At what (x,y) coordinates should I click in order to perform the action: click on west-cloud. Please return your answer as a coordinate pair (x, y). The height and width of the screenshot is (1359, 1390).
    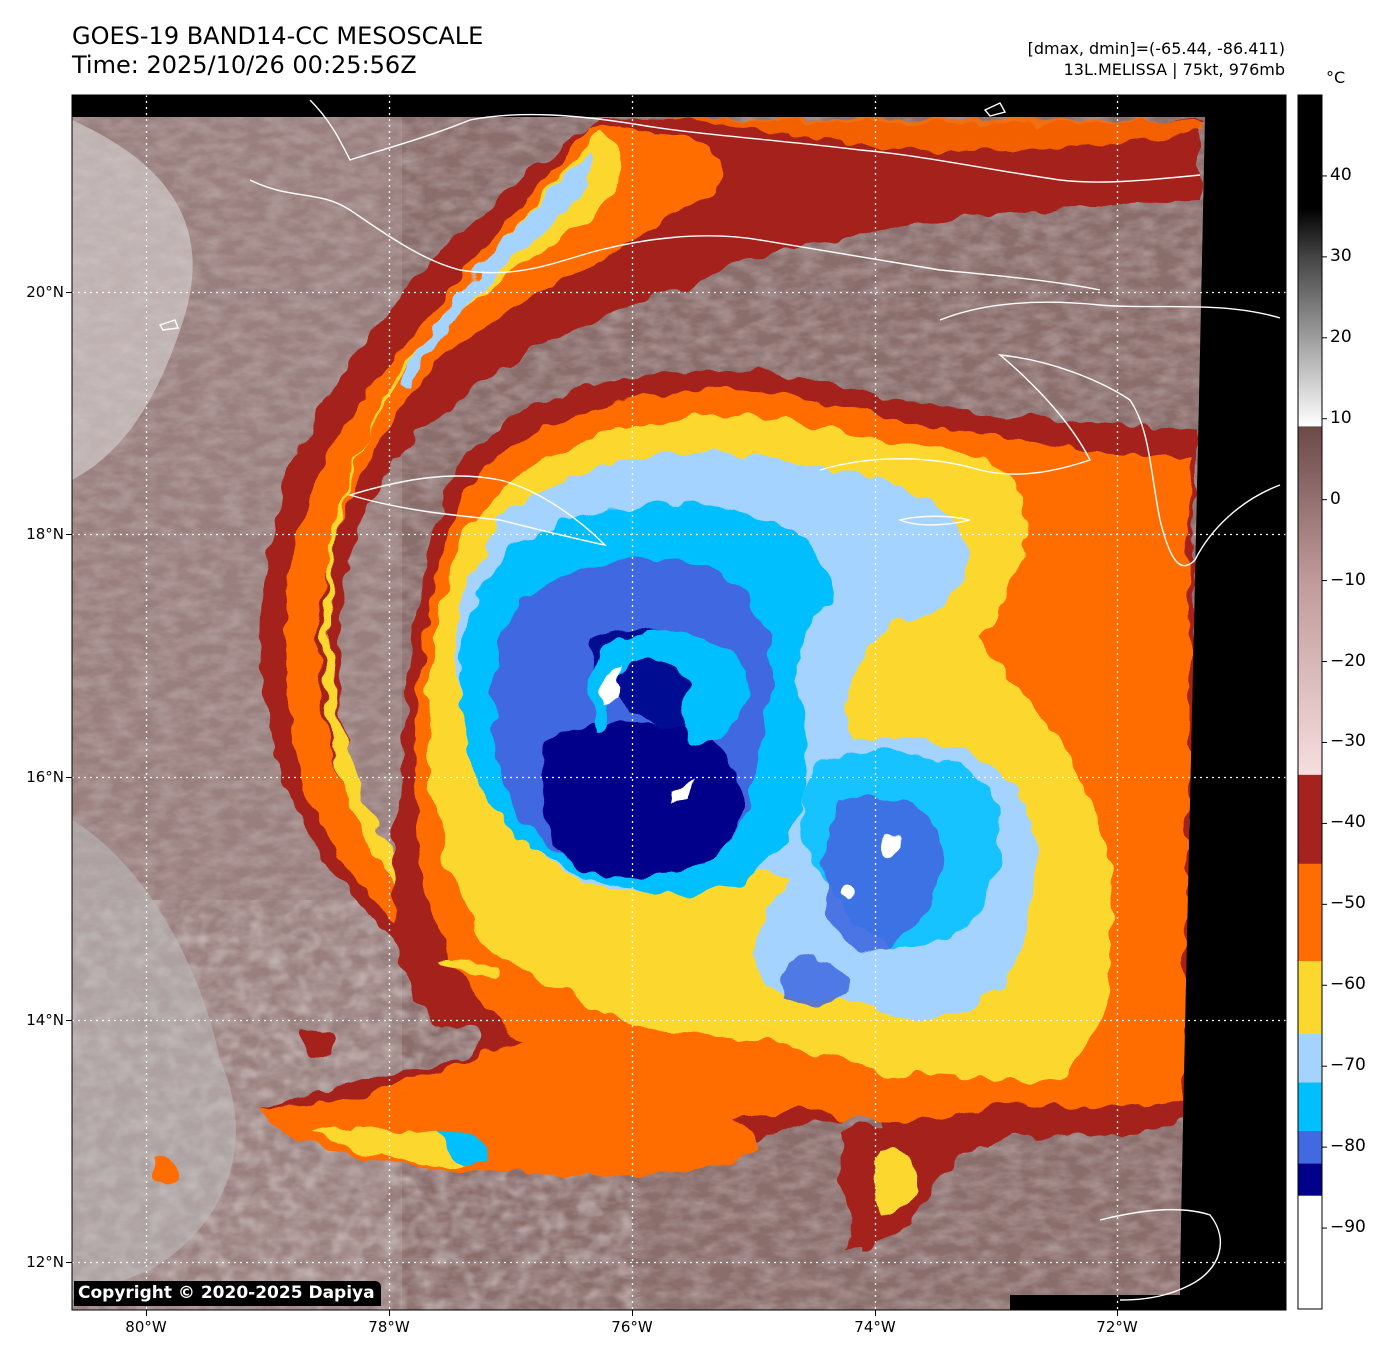
    Looking at the image, I should click on (132, 300).